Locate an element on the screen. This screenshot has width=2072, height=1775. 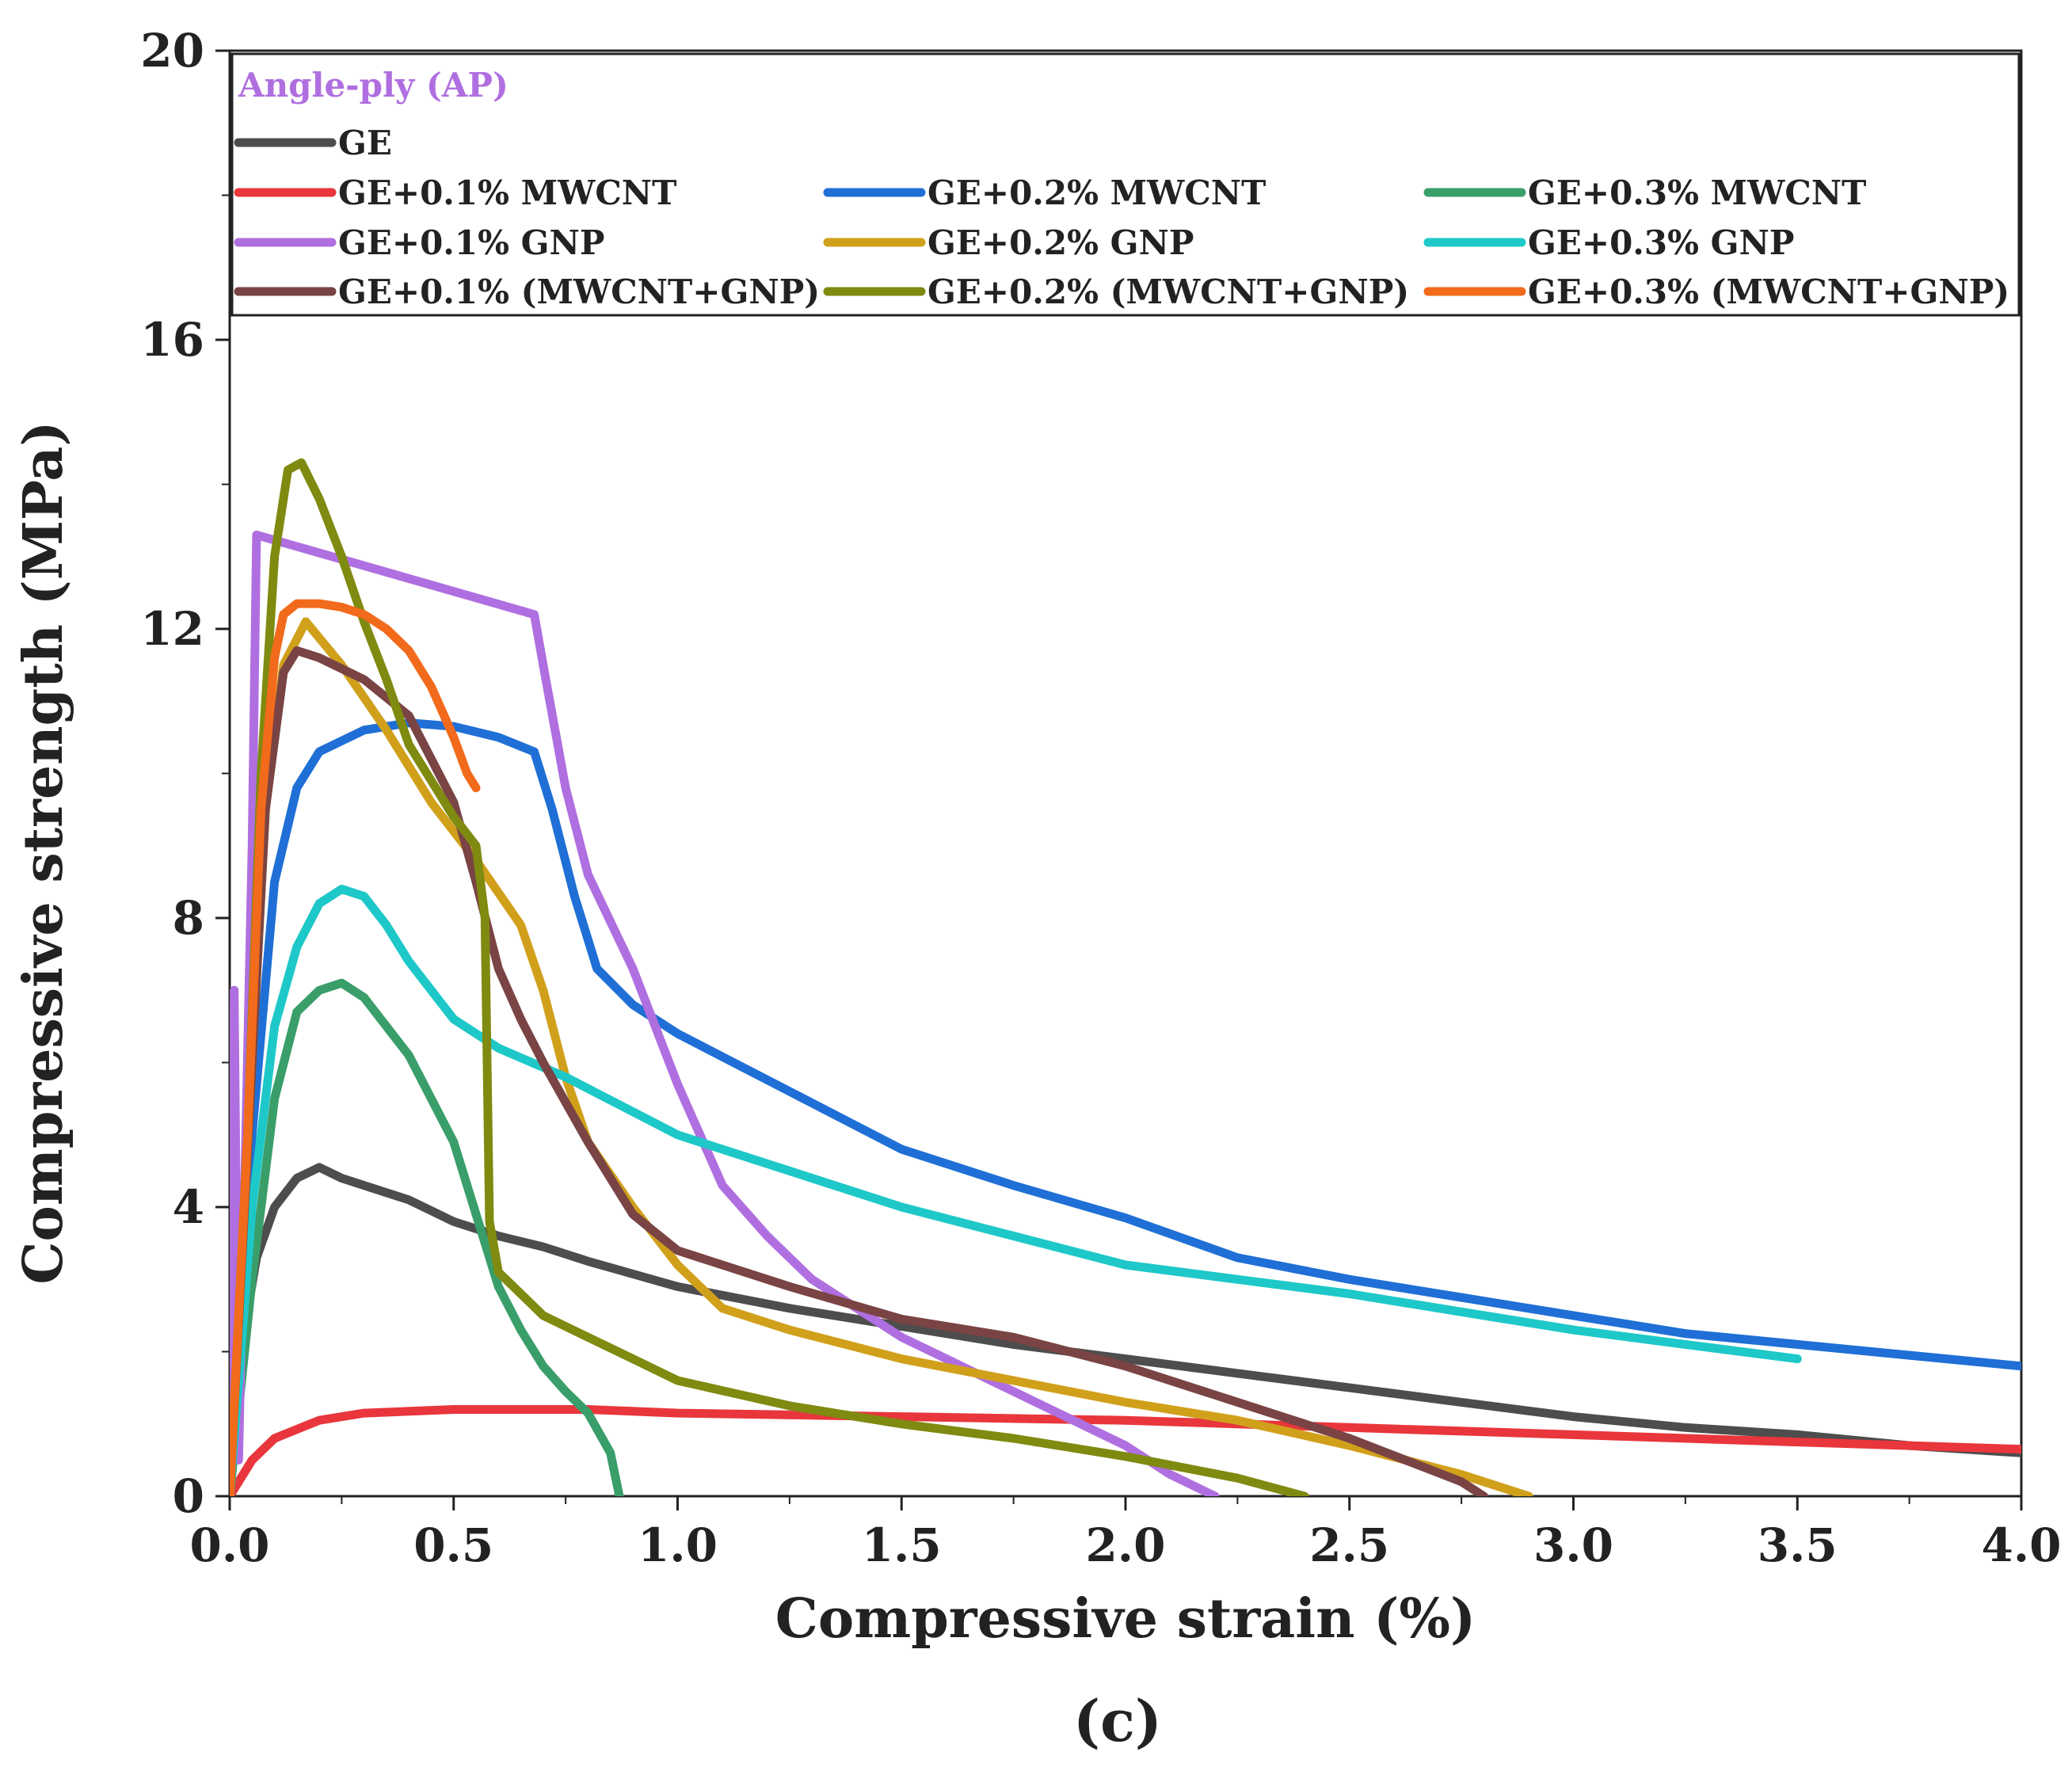
x-tick-label: 1.5 is located at coordinates (902, 1545).